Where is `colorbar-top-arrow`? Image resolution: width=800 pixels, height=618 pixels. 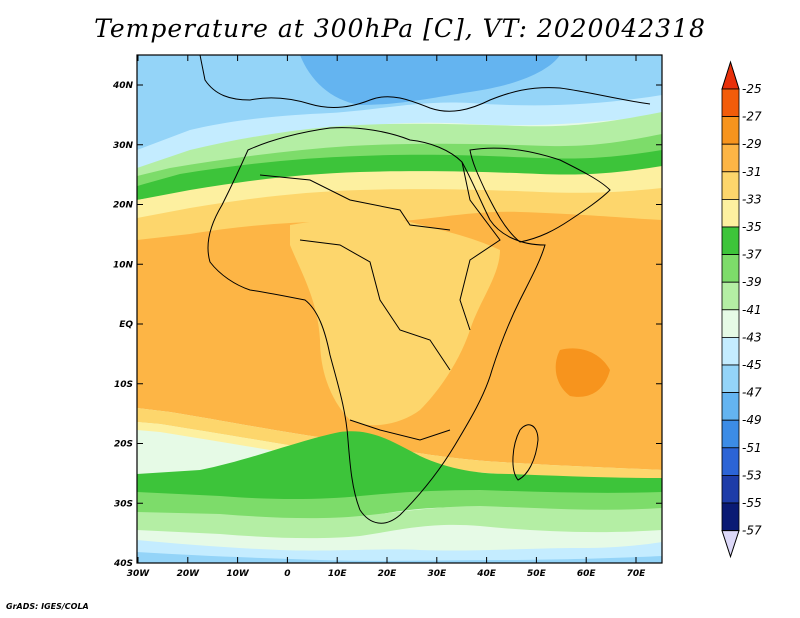
colorbar-top-arrow is located at coordinates (730, 75).